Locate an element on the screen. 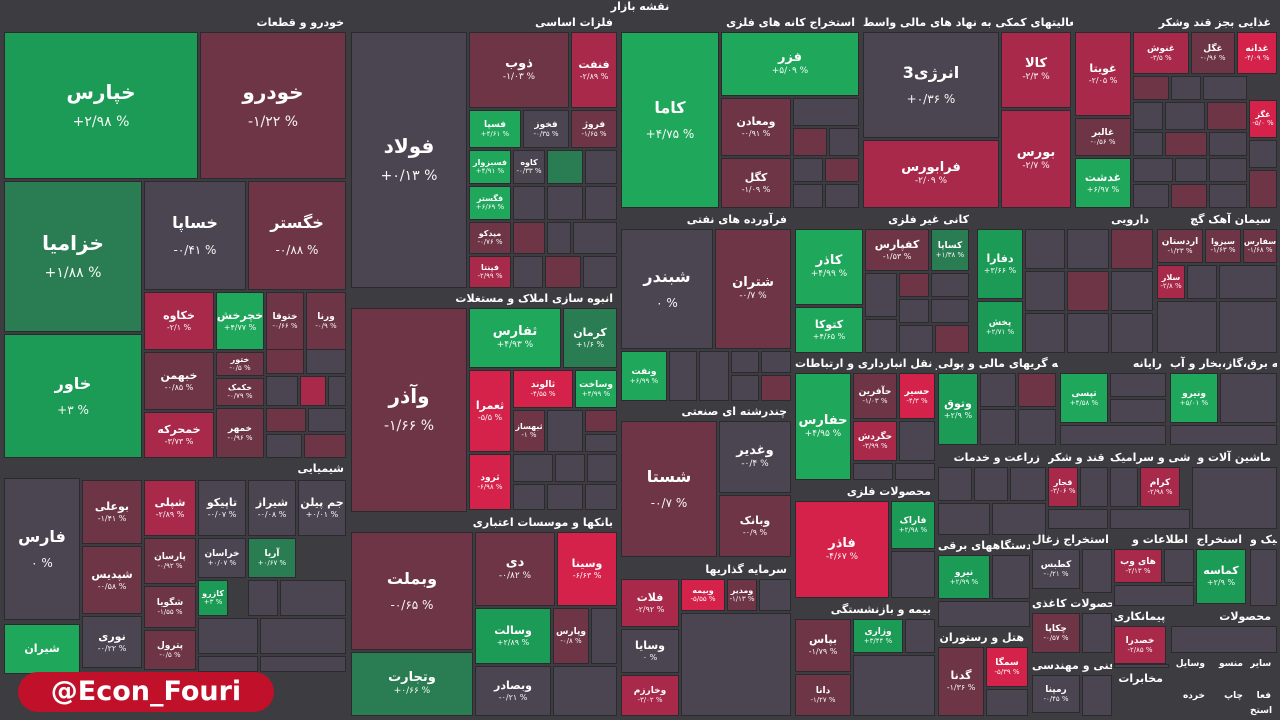 Image resolution: width=1280 pixels, height=720 pixels. stock-tile: خراسان +۰/۰۷ % is located at coordinates (222, 558).